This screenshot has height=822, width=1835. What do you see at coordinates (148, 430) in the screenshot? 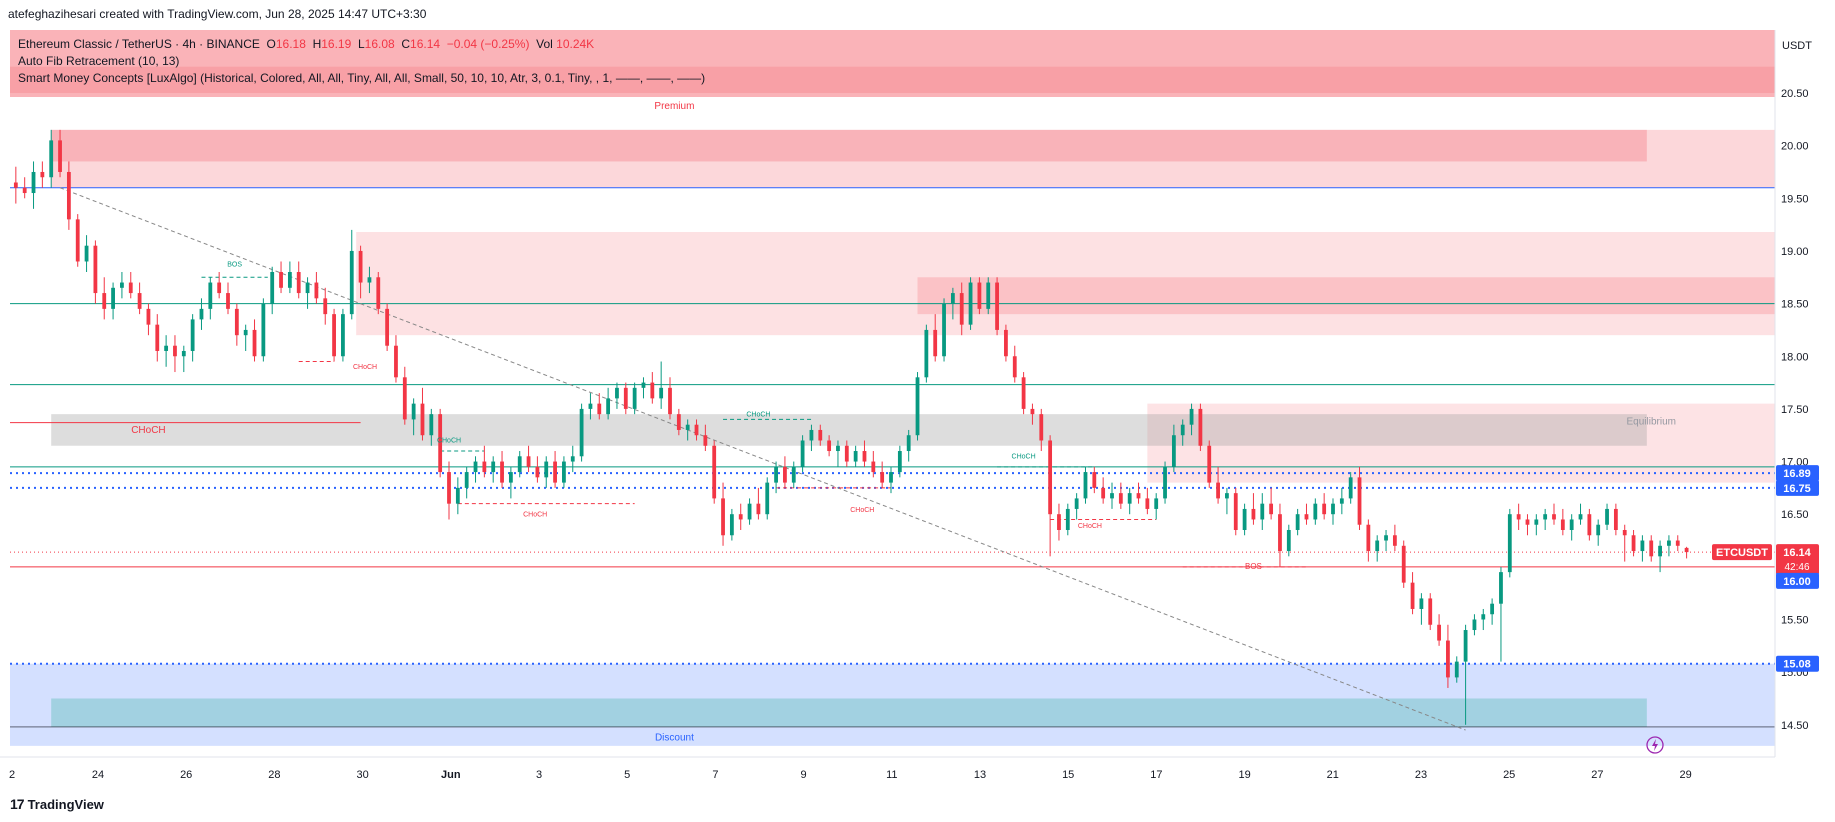
I see `annotation-choch-3: CHoCH` at bounding box center [148, 430].